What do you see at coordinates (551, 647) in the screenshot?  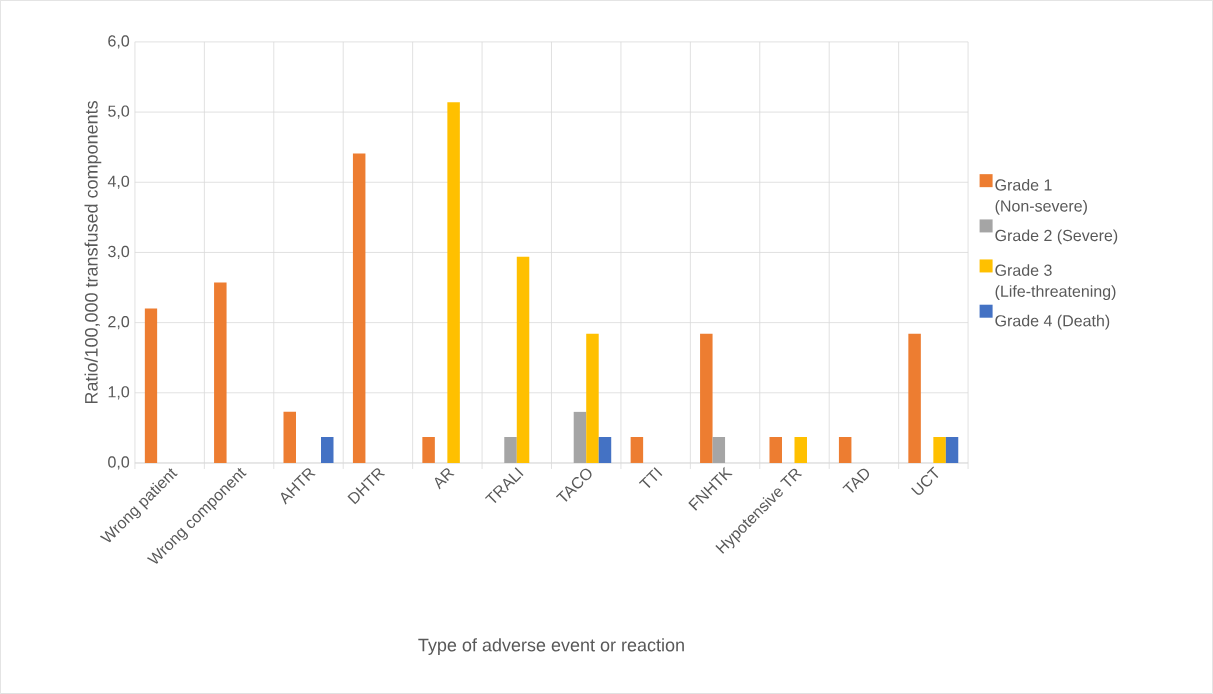 I see `x-axis-title: Type of adverse event or reaction` at bounding box center [551, 647].